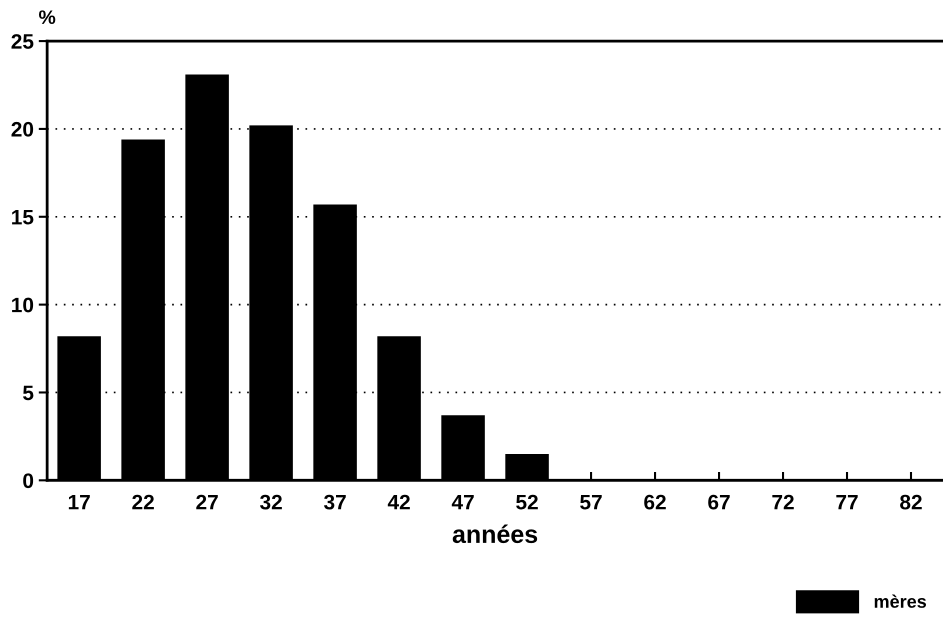  I want to click on x-tick-label: 82, so click(911, 502).